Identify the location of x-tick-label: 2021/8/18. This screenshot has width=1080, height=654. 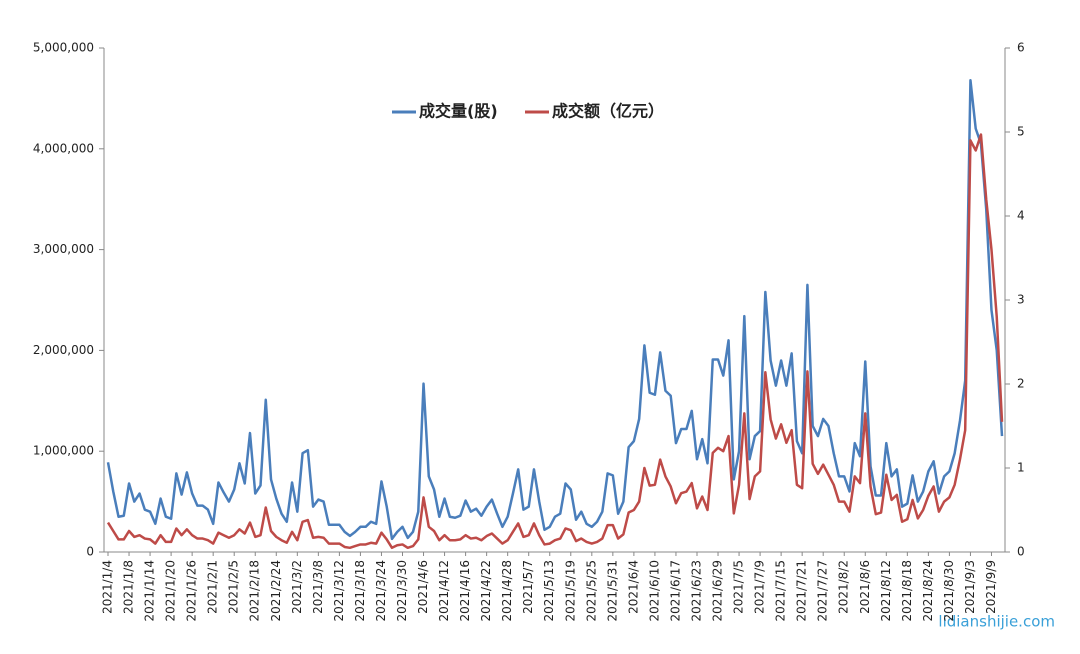
(907, 591).